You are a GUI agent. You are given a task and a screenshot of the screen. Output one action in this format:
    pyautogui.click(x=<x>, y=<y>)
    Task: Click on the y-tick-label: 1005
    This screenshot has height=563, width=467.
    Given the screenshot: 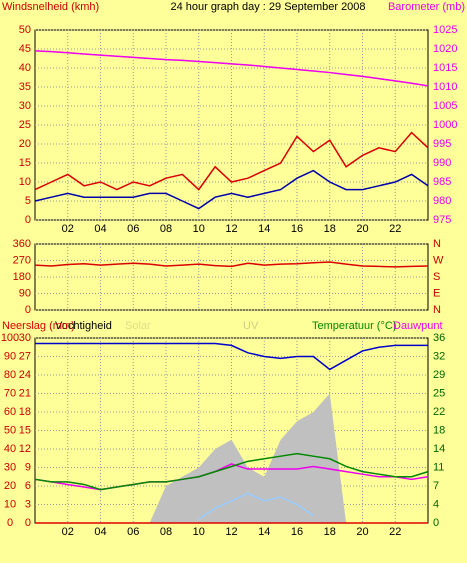 What is the action you would take?
    pyautogui.click(x=445, y=106)
    